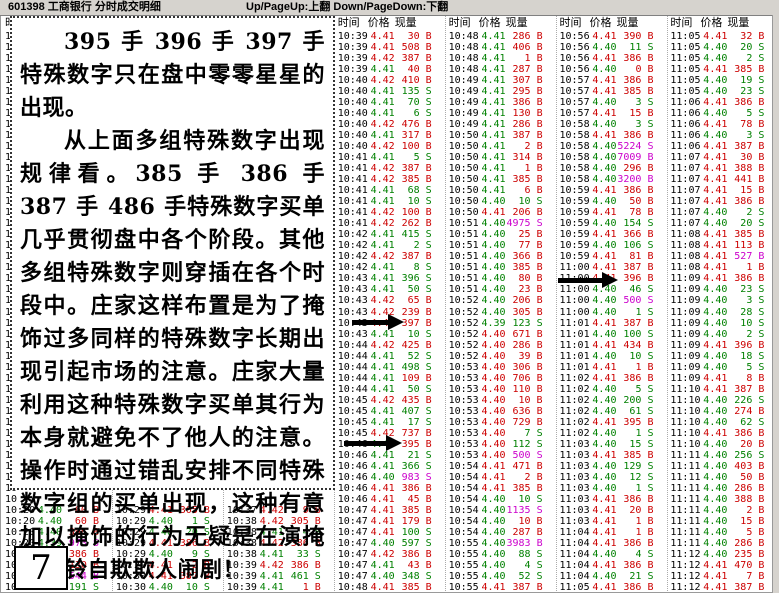 The height and width of the screenshot is (593, 779). Describe the element at coordinates (527, 378) in the screenshot. I see `trade-volume: 706 B` at that location.